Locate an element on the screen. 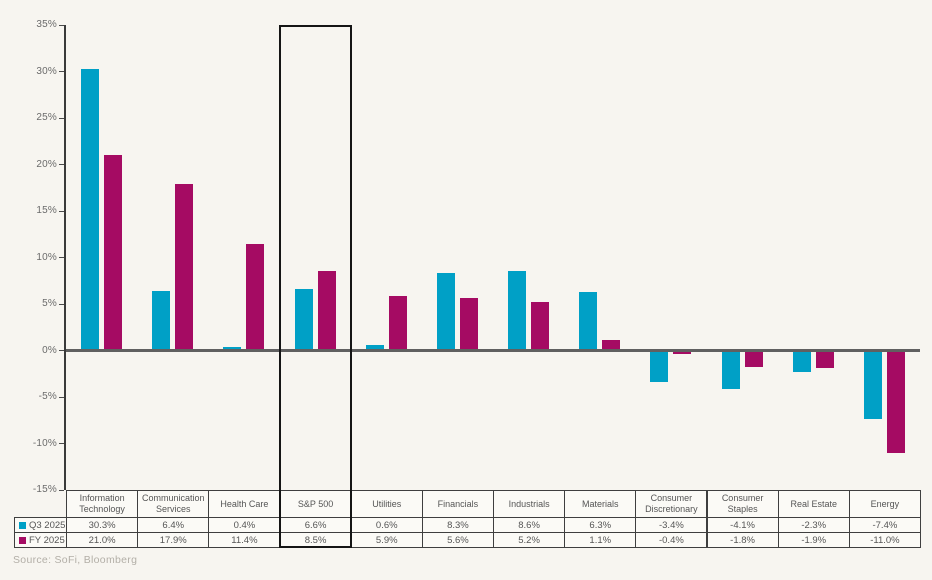 This screenshot has height=580, width=932. bar-q3-2025-consumer-staples is located at coordinates (730, 369).